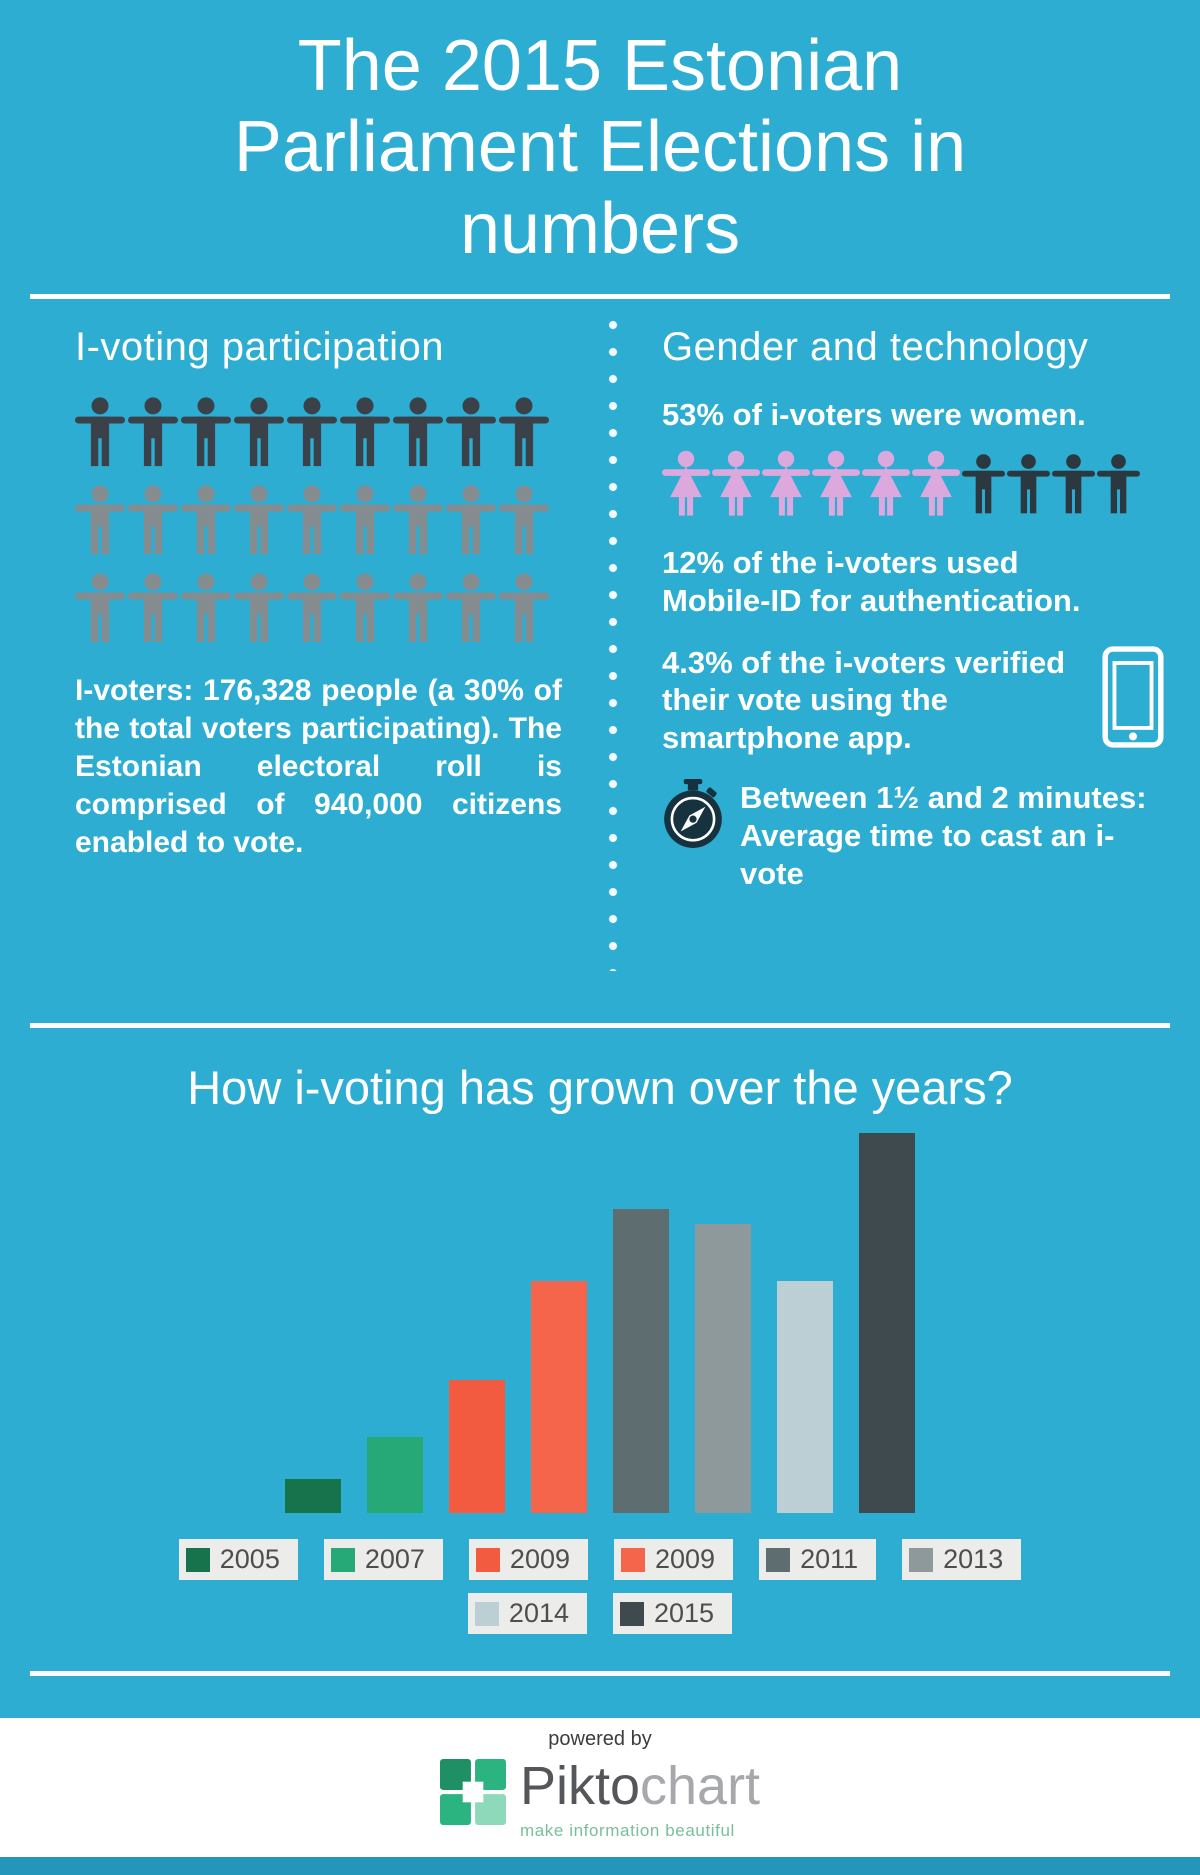 The height and width of the screenshot is (1875, 1200). I want to click on legend-item: 2015, so click(673, 1614).